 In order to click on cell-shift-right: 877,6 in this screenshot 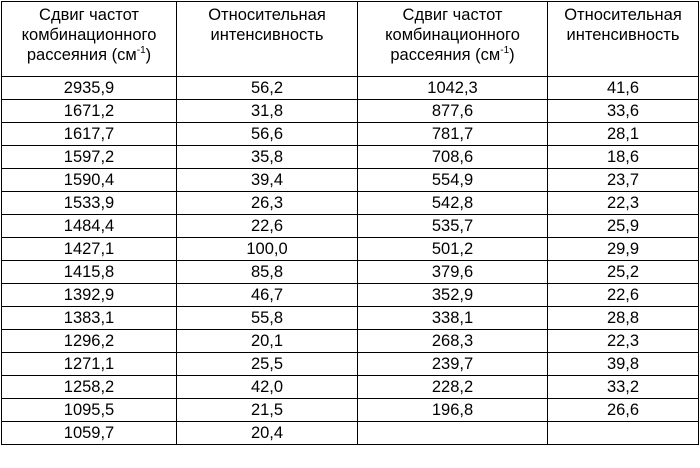, I will do `click(452, 111)`.